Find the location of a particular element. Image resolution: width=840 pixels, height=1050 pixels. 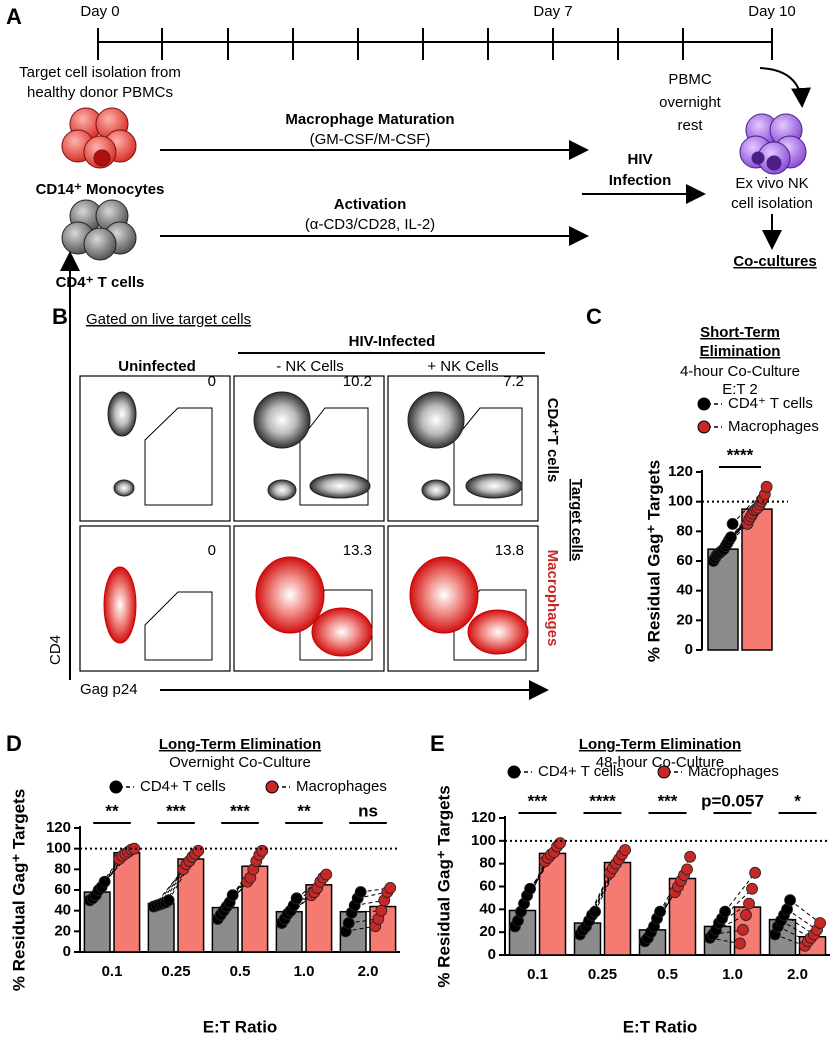

day-label: Day 0 is located at coordinates (99, 11).